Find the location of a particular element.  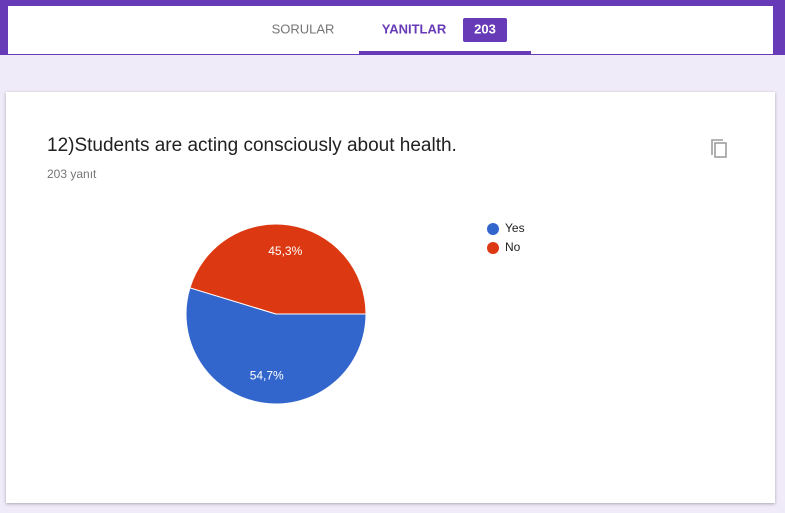

response-count: 203 yanıt is located at coordinates (72, 174).